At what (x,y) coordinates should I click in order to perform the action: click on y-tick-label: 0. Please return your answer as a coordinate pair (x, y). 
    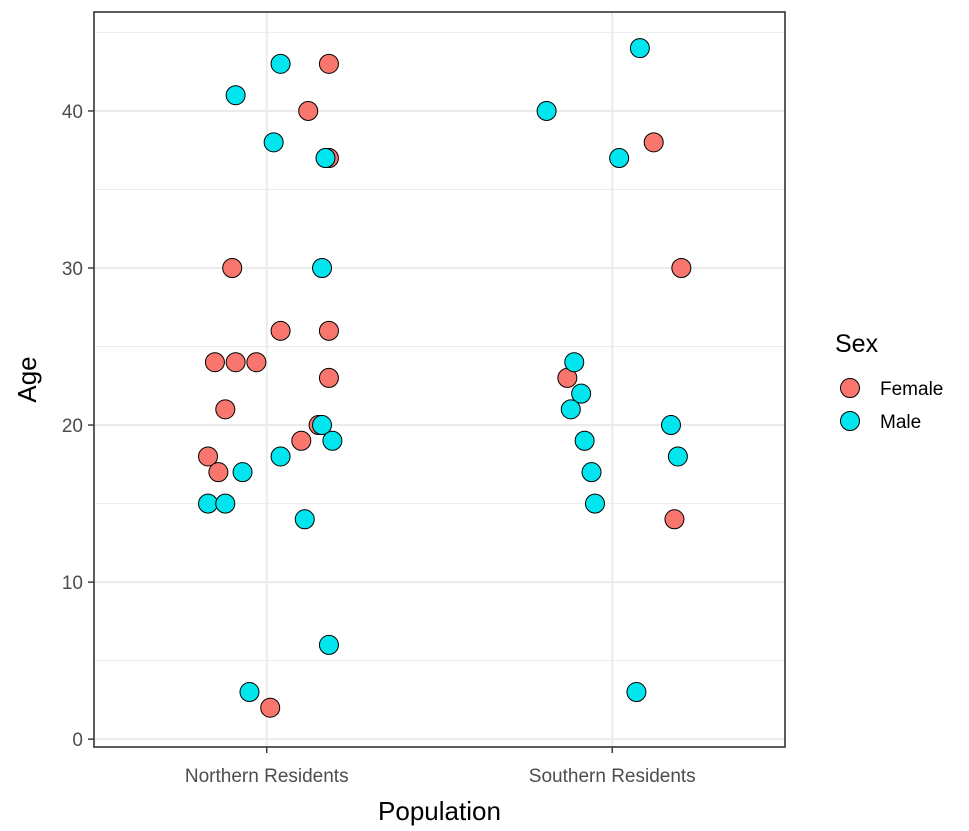
    Looking at the image, I should click on (77, 740).